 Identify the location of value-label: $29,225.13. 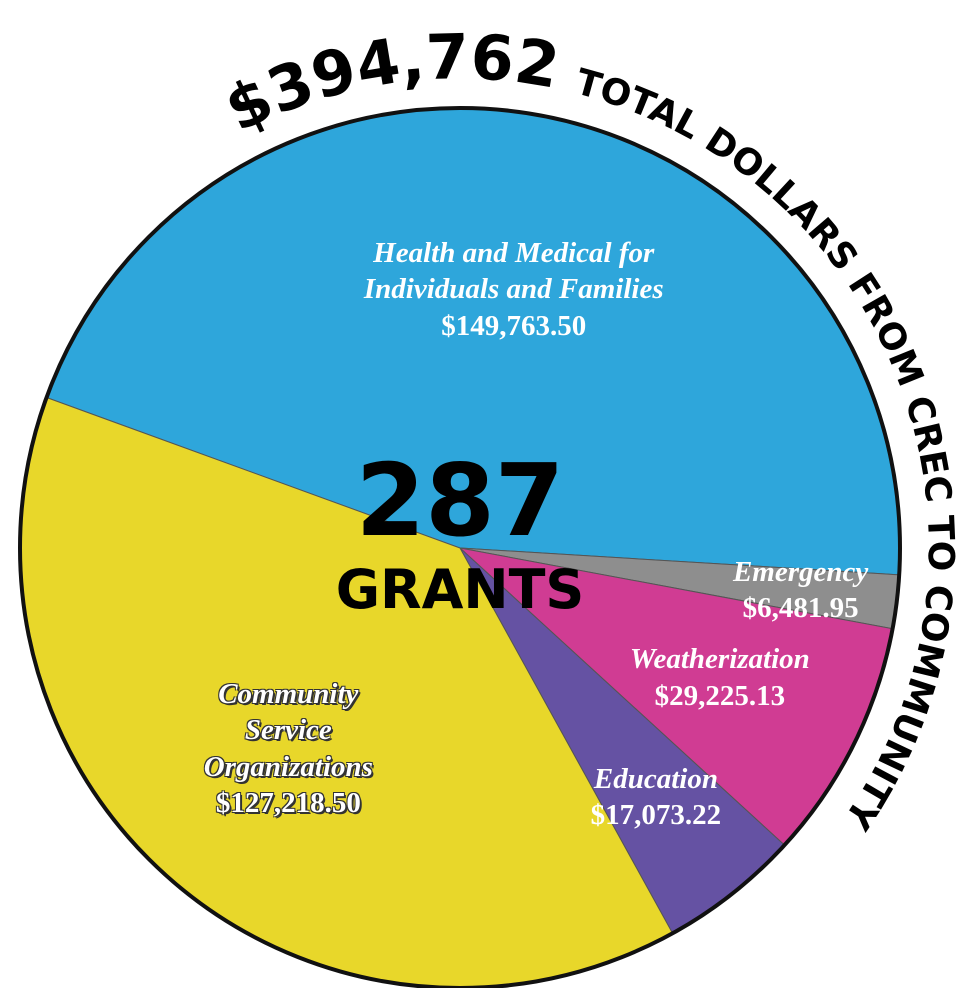
(720, 695).